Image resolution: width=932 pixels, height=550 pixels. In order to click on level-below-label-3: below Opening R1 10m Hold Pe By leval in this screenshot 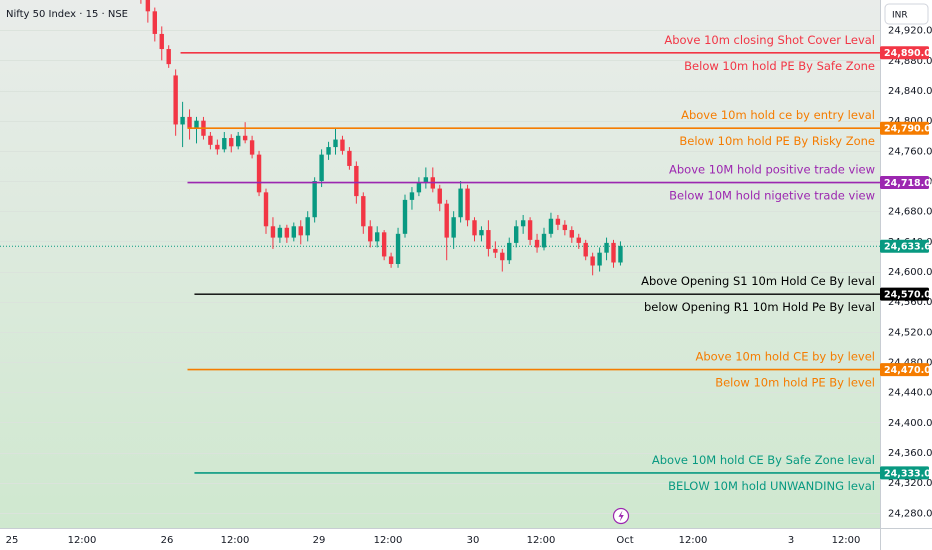, I will do `click(759, 307)`.